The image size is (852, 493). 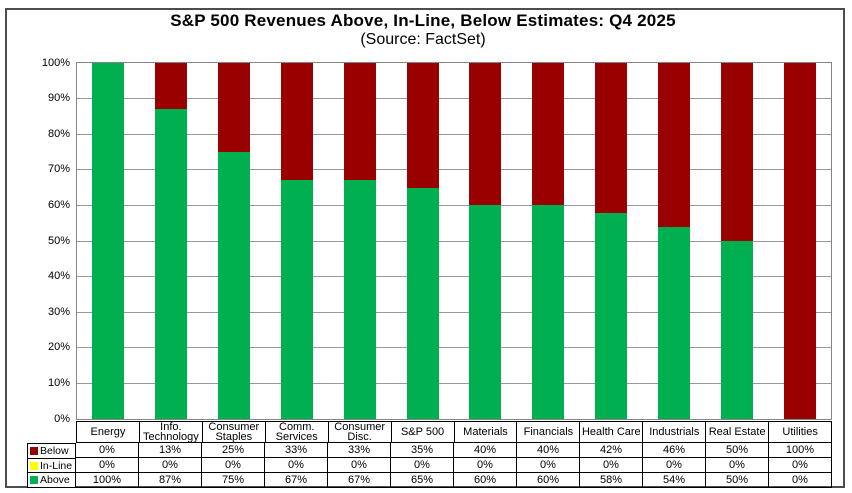 I want to click on legend-swatch-below, so click(x=34, y=450).